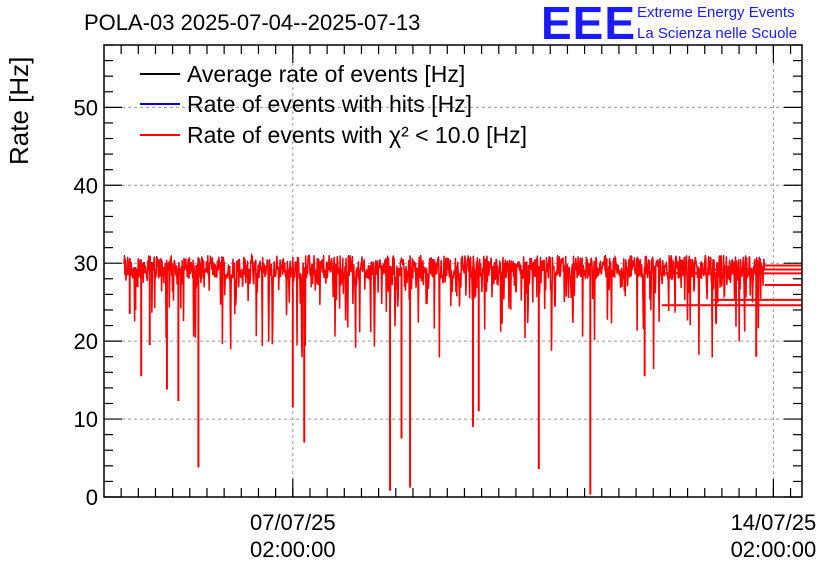  What do you see at coordinates (86, 263) in the screenshot?
I see `y-tick-label: 30` at bounding box center [86, 263].